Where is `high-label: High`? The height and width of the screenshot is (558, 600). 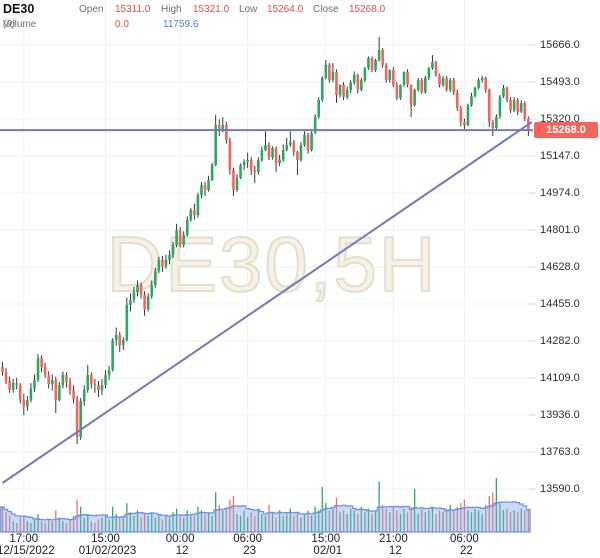
high-label: High is located at coordinates (171, 9).